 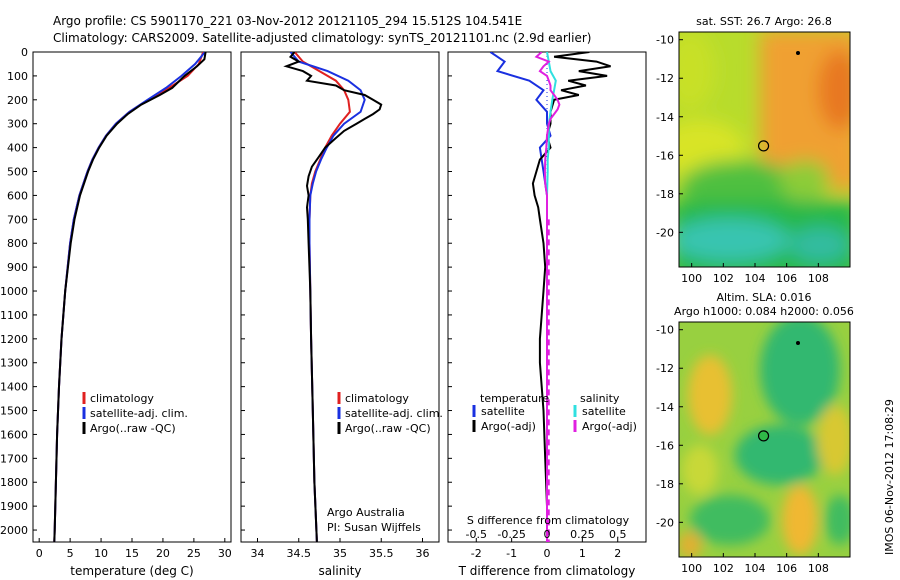 What do you see at coordinates (374, 527) in the screenshot?
I see `argo-credit-2: PI: Susan Wijffels` at bounding box center [374, 527].